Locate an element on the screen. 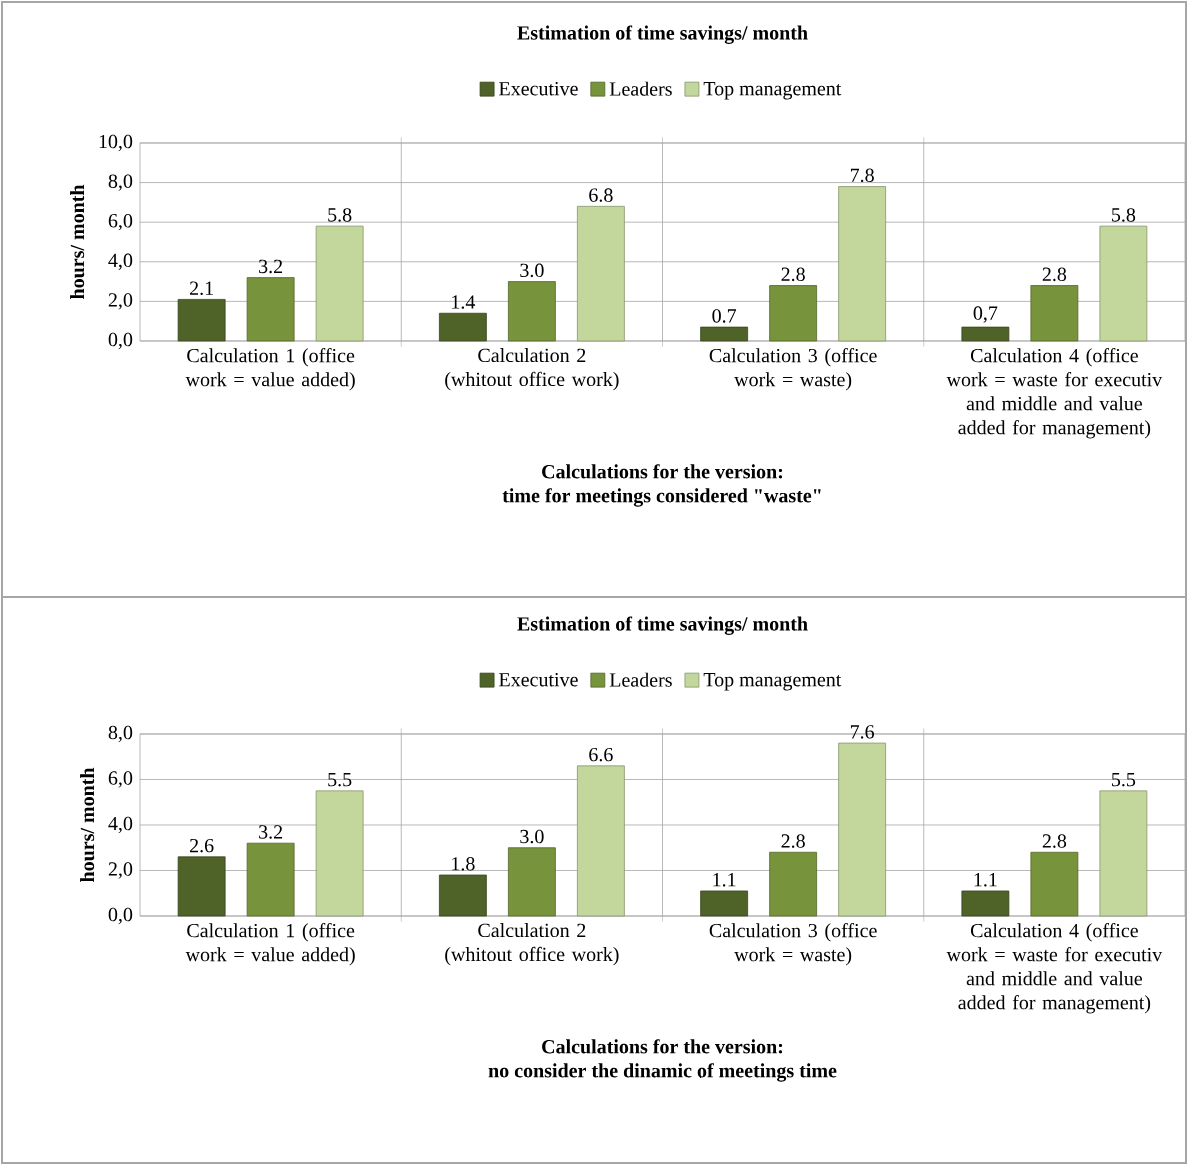 This screenshot has width=1188, height=1165. data-label: 7.8 is located at coordinates (862, 175).